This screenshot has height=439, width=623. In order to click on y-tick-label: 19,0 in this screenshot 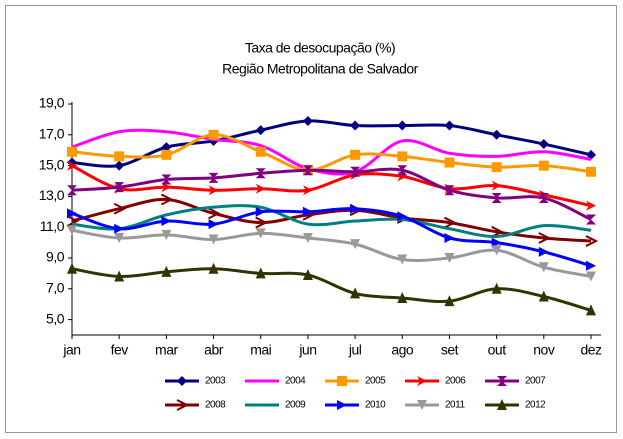, I will do `click(52, 103)`.